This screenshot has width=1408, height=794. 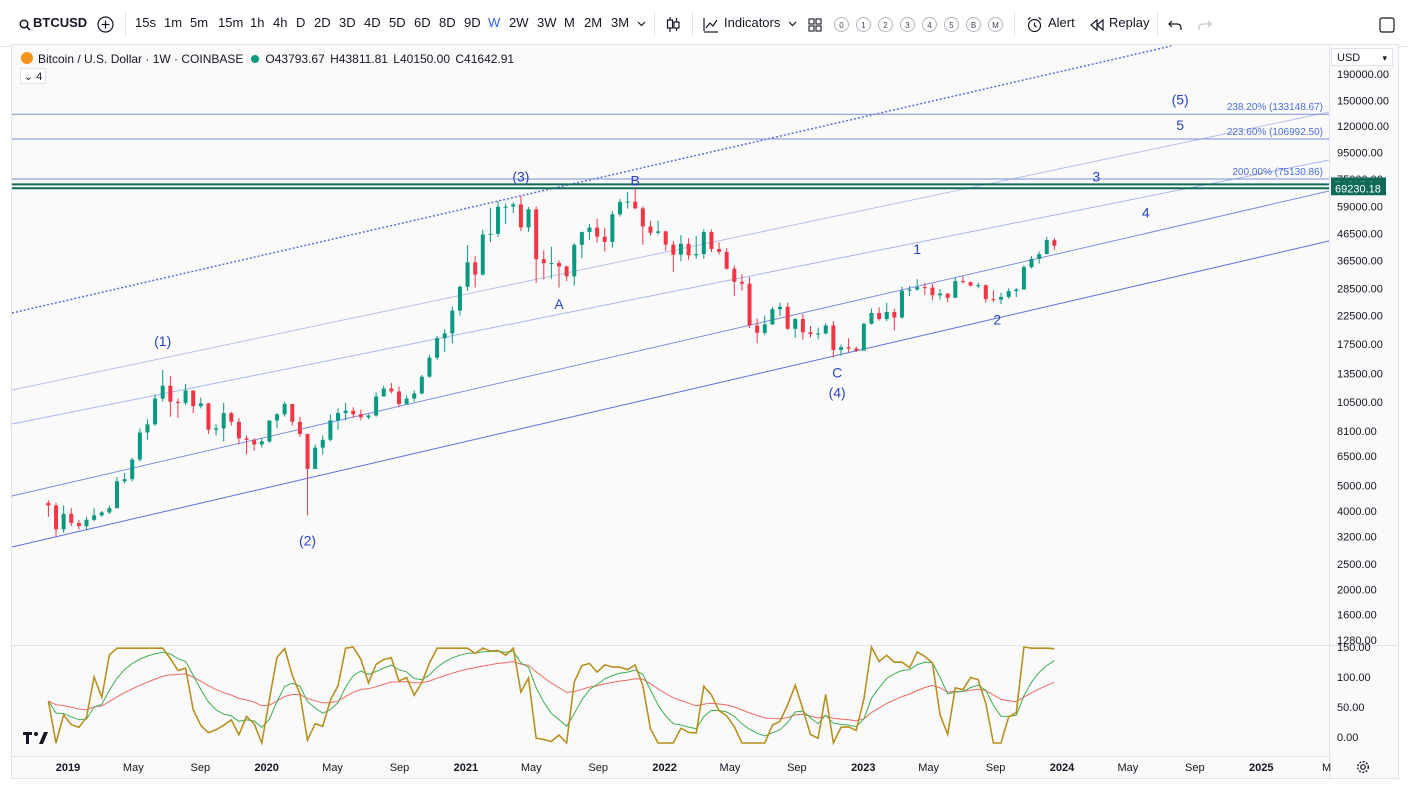 What do you see at coordinates (68, 768) in the screenshot?
I see `time-tick-label: 2019` at bounding box center [68, 768].